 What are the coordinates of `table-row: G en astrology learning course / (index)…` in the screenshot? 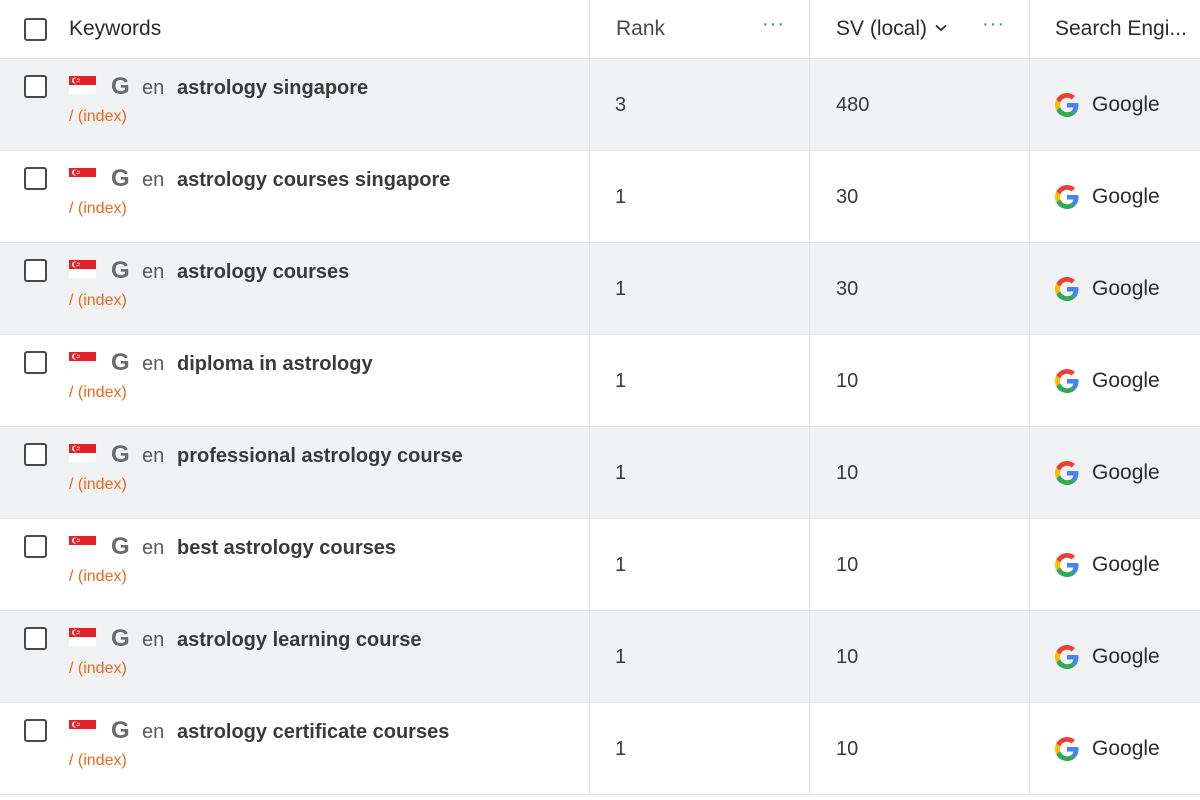 It's located at (600, 657).